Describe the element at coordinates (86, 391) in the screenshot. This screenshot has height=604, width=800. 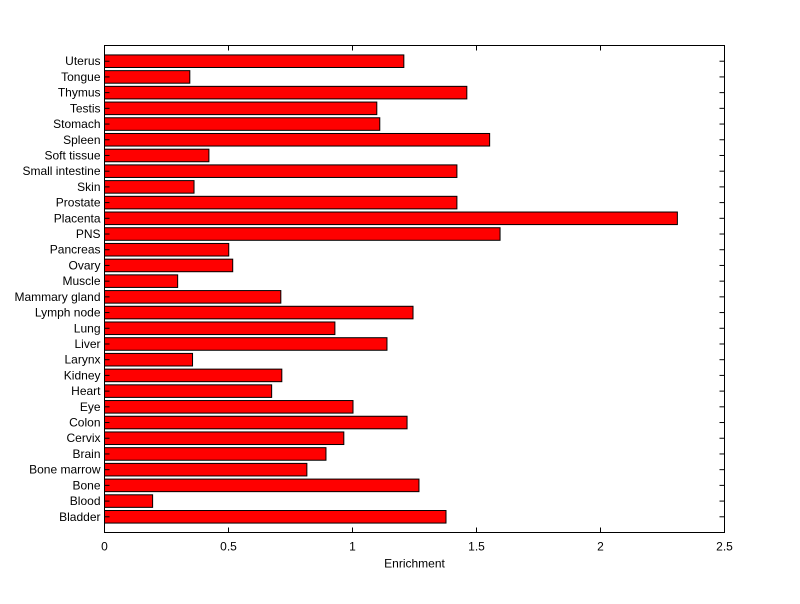
I see `y-tick-label: Heart` at that location.